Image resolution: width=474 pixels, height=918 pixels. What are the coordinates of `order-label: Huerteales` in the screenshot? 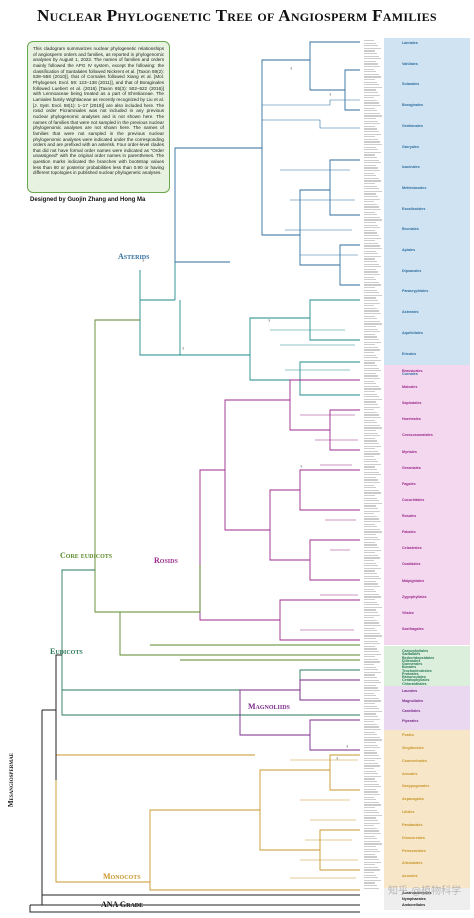 It's located at (411, 419).